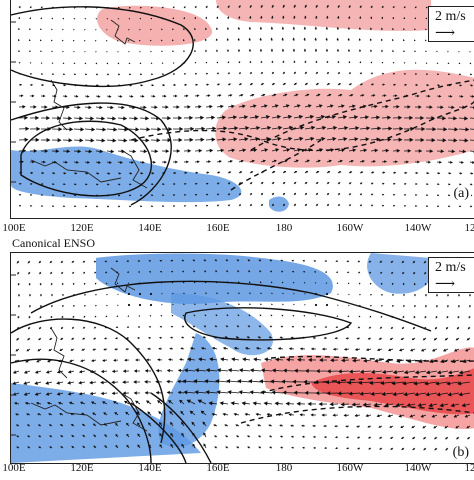  Describe the element at coordinates (445, 285) in the screenshot. I see `arrow-right-icon: ⟶` at that location.